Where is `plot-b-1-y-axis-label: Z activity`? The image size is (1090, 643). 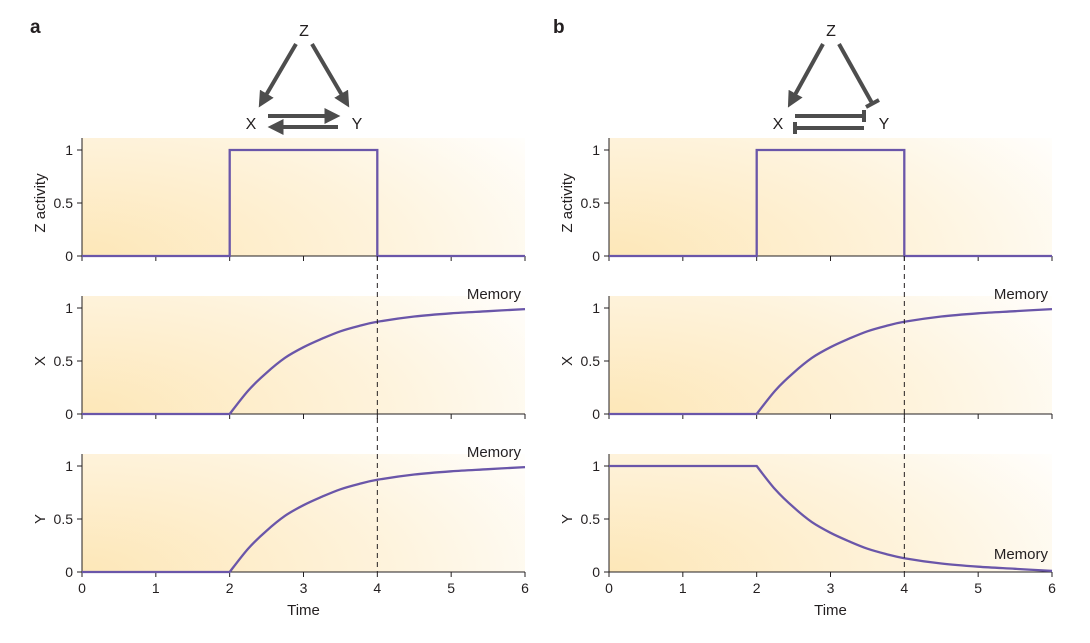 plot-b-1-y-axis-label: Z activity is located at coordinates (567, 203).